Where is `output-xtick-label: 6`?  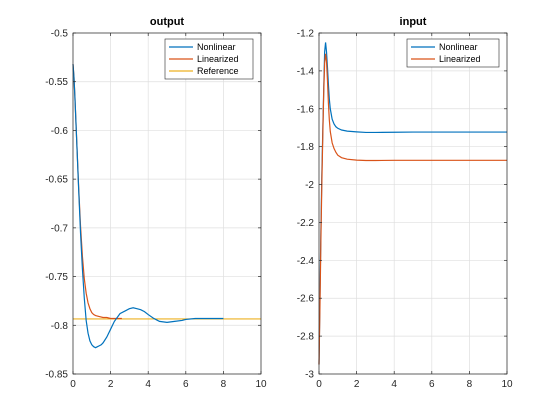 output-xtick-label: 6 is located at coordinates (186, 384).